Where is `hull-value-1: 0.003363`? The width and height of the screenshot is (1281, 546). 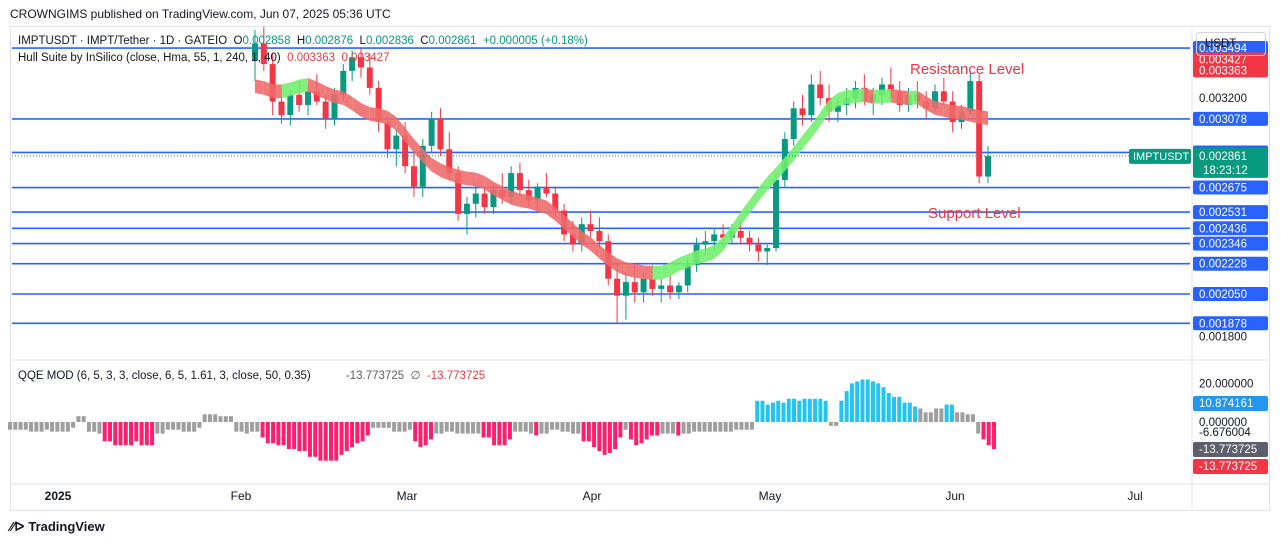 hull-value-1: 0.003363 is located at coordinates (311, 58).